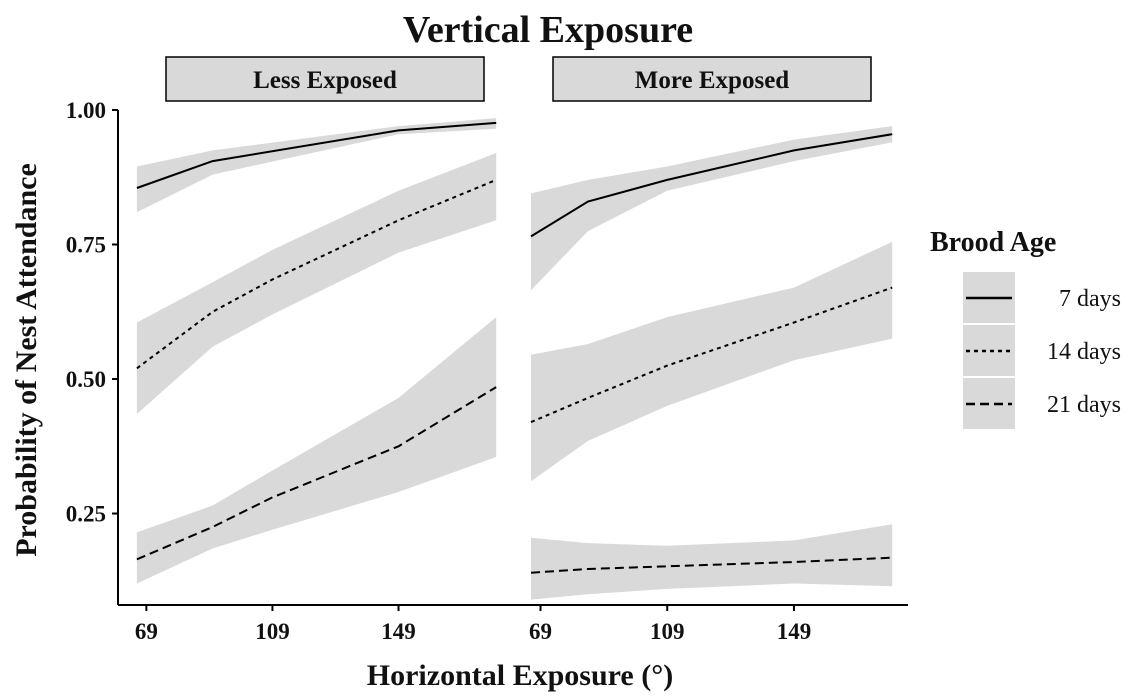 Image resolution: width=1131 pixels, height=697 pixels. I want to click on panel-strip-label: More Exposed, so click(712, 80).